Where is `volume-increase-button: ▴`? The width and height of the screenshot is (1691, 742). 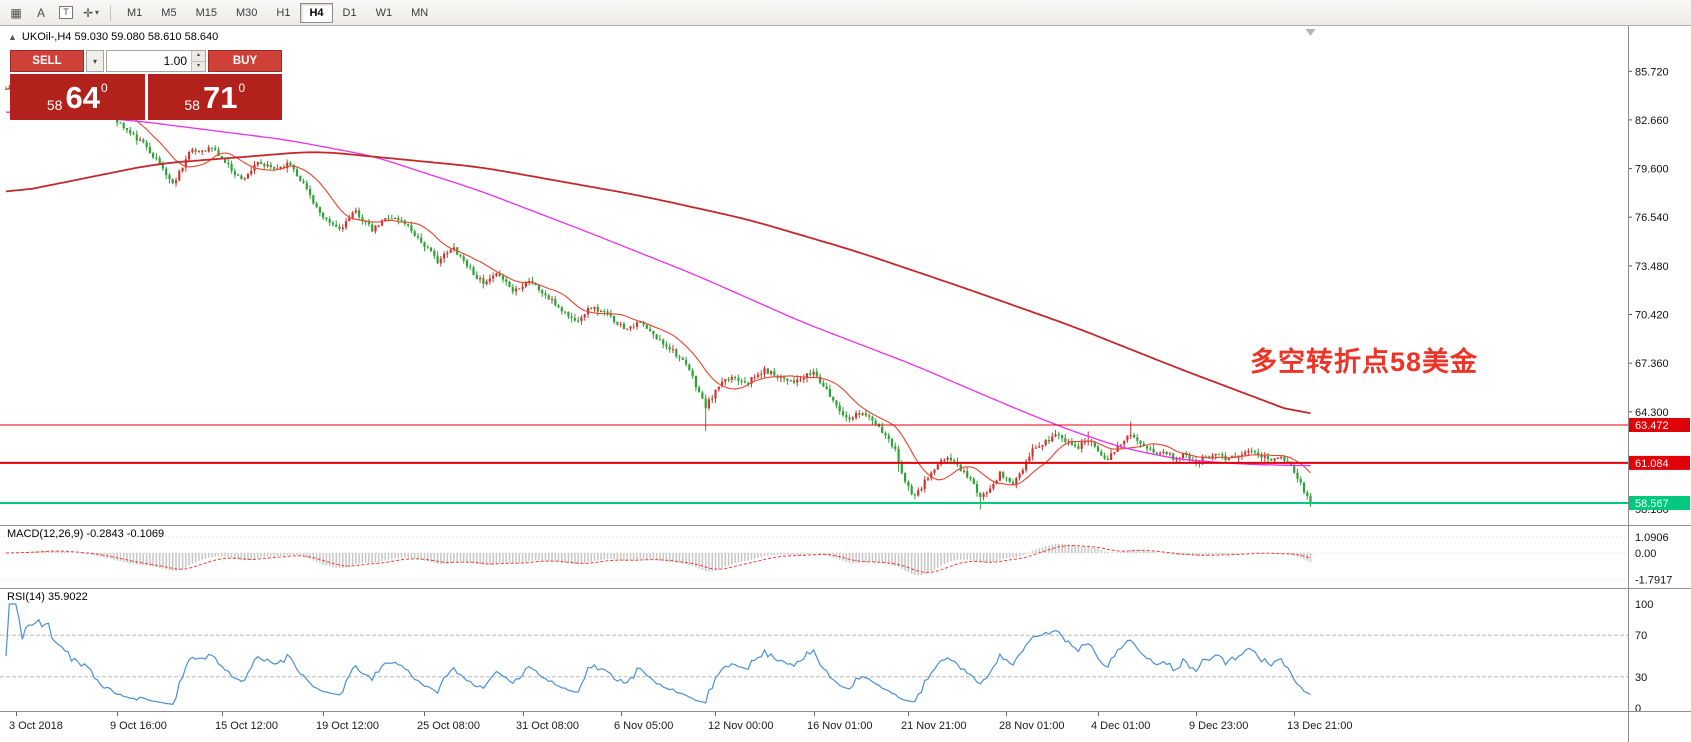 volume-increase-button: ▴ is located at coordinates (198, 56).